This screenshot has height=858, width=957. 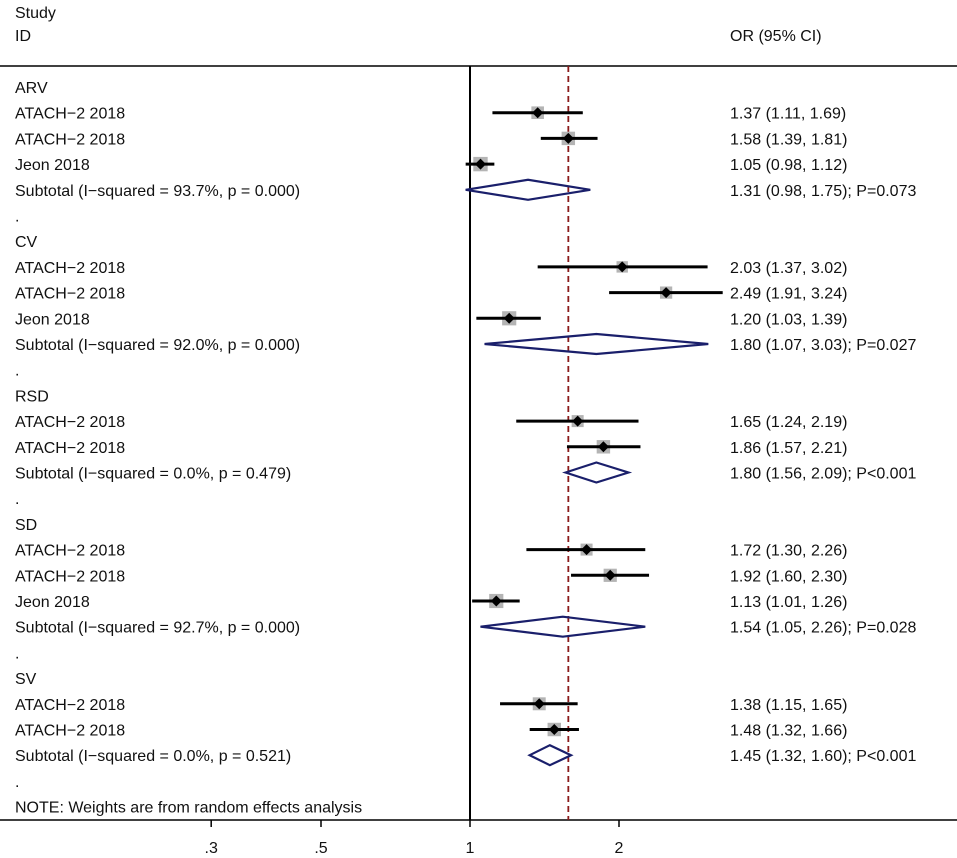 I want to click on study-or-sd-1: 1.72 (1.30, 2.26), so click(x=788, y=551).